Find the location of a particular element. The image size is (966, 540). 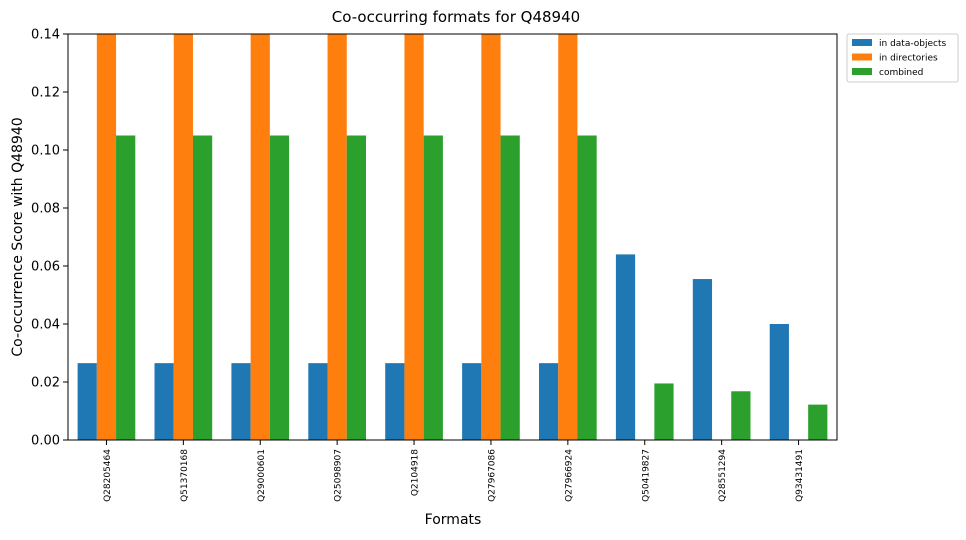

y-tick-label: 0.14 is located at coordinates (45, 35).